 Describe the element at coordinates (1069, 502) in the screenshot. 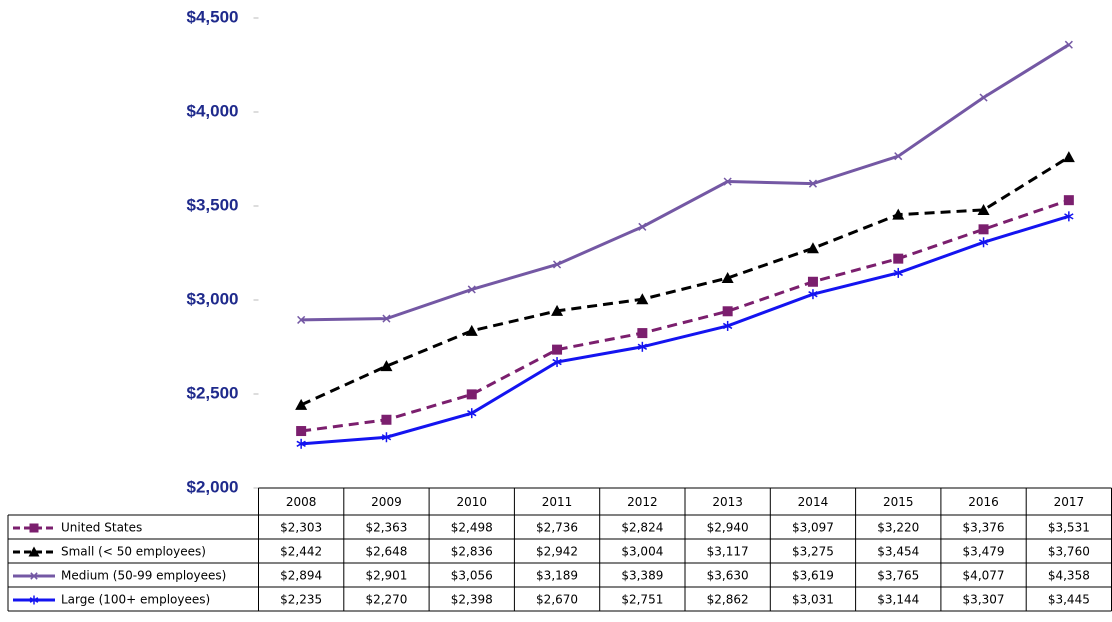

I see `x-tick-label: 2017` at that location.